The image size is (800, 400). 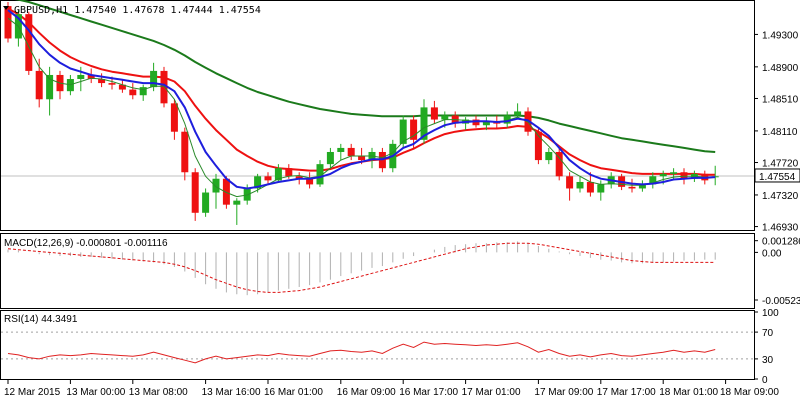 I want to click on time-tick-label: 17 Mar 17:00, so click(x=626, y=392).